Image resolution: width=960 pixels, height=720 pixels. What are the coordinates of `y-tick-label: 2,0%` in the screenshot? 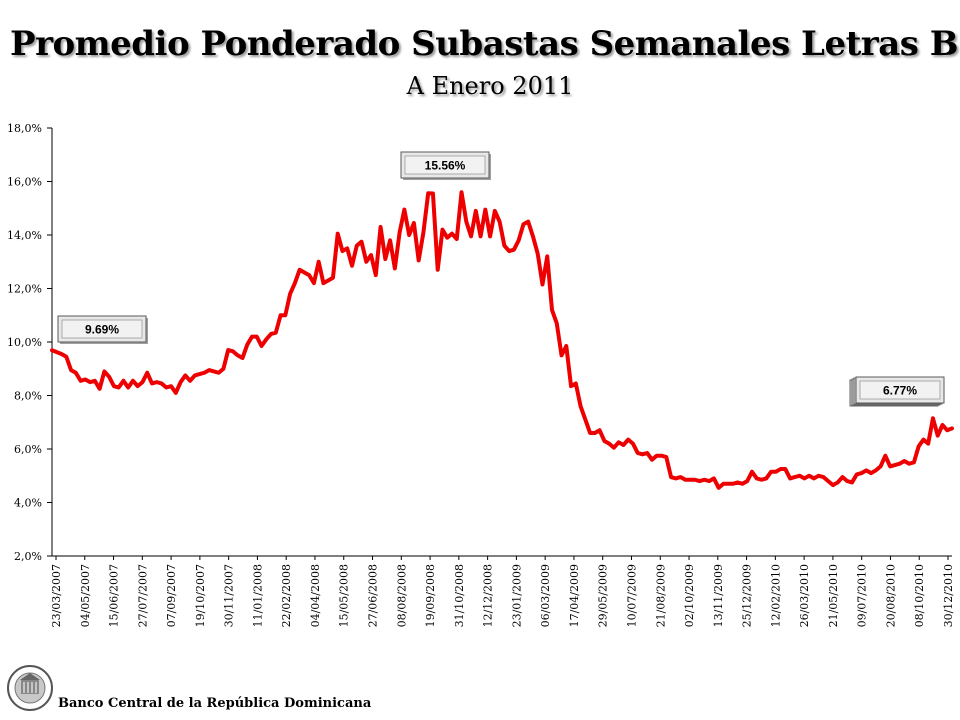 It's located at (28, 556).